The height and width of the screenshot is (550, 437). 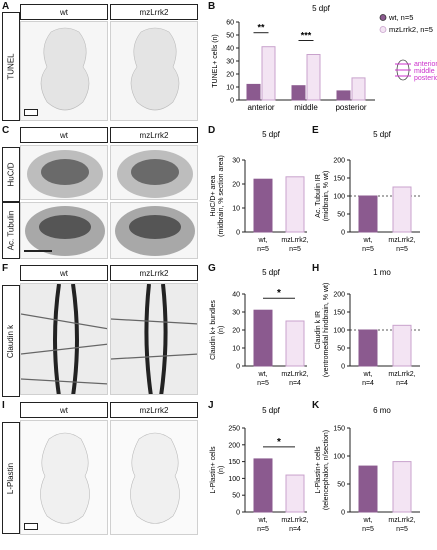 What do you see at coordinates (64, 339) in the screenshot?
I see `micrograph-claudin-k-wt` at bounding box center [64, 339].